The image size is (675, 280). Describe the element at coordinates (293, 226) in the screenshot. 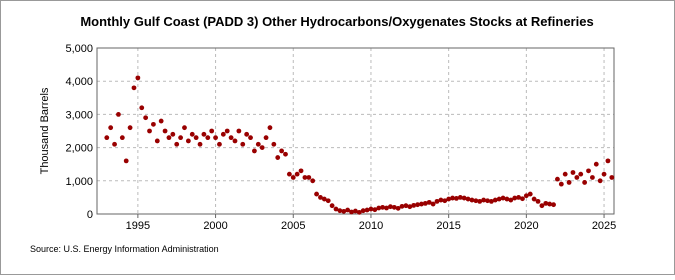

I see `x-tick-label: 2005` at that location.